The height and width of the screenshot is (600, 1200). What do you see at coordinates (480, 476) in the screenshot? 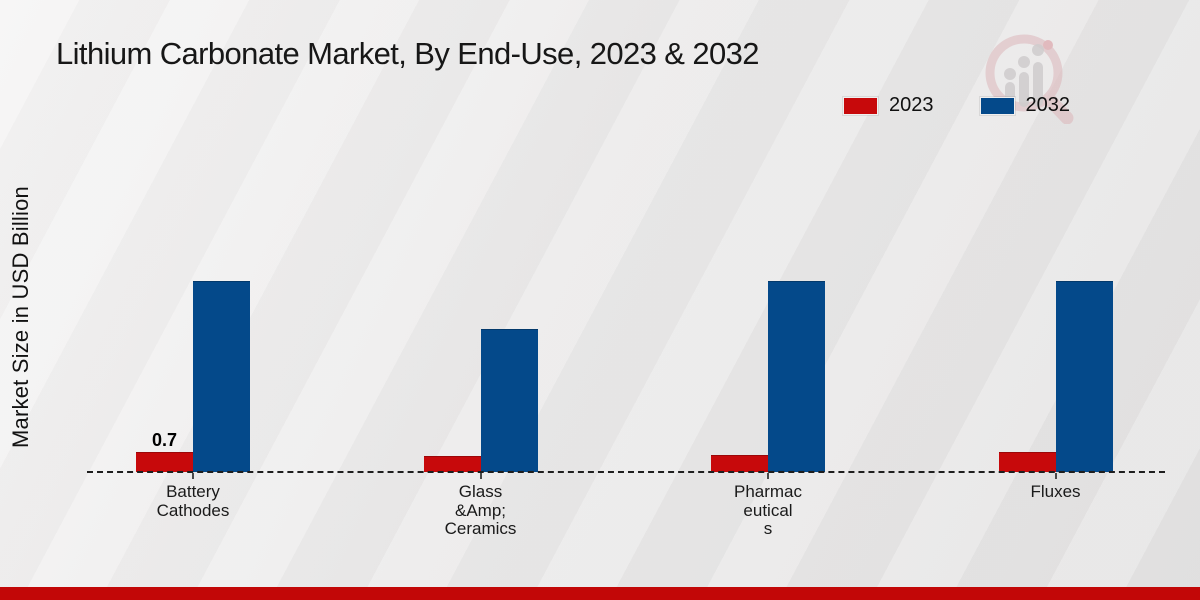
I see `x-axis-tick-glass-amp-ceramics` at bounding box center [480, 476].